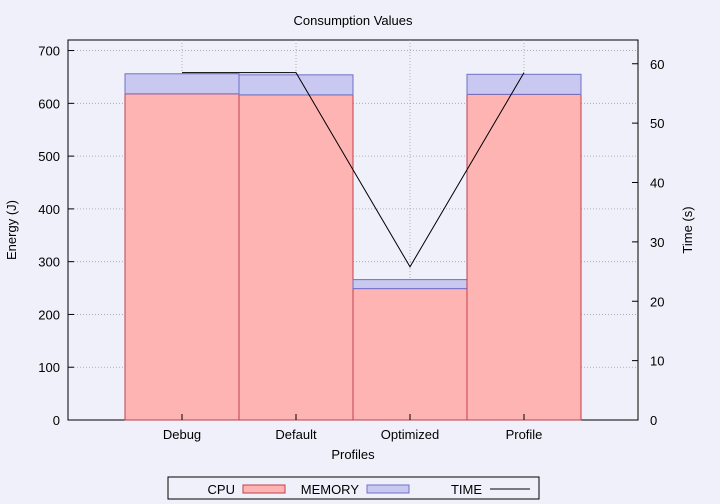 This screenshot has height=504, width=720. I want to click on y-tick-label: 700, so click(49, 51).